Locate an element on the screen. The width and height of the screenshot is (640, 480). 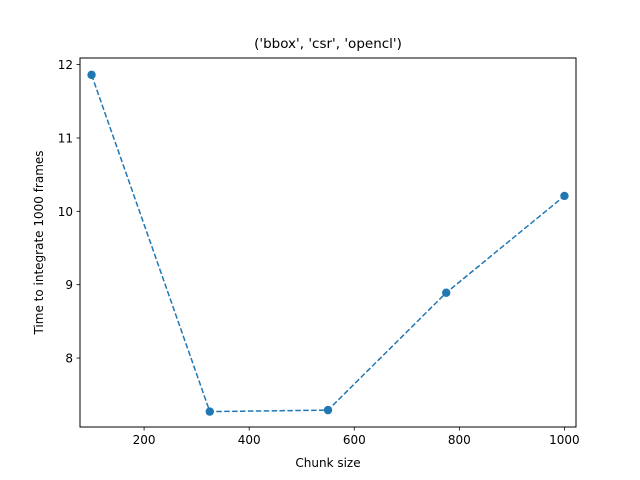
y-tick-label: 10 is located at coordinates (65, 212).